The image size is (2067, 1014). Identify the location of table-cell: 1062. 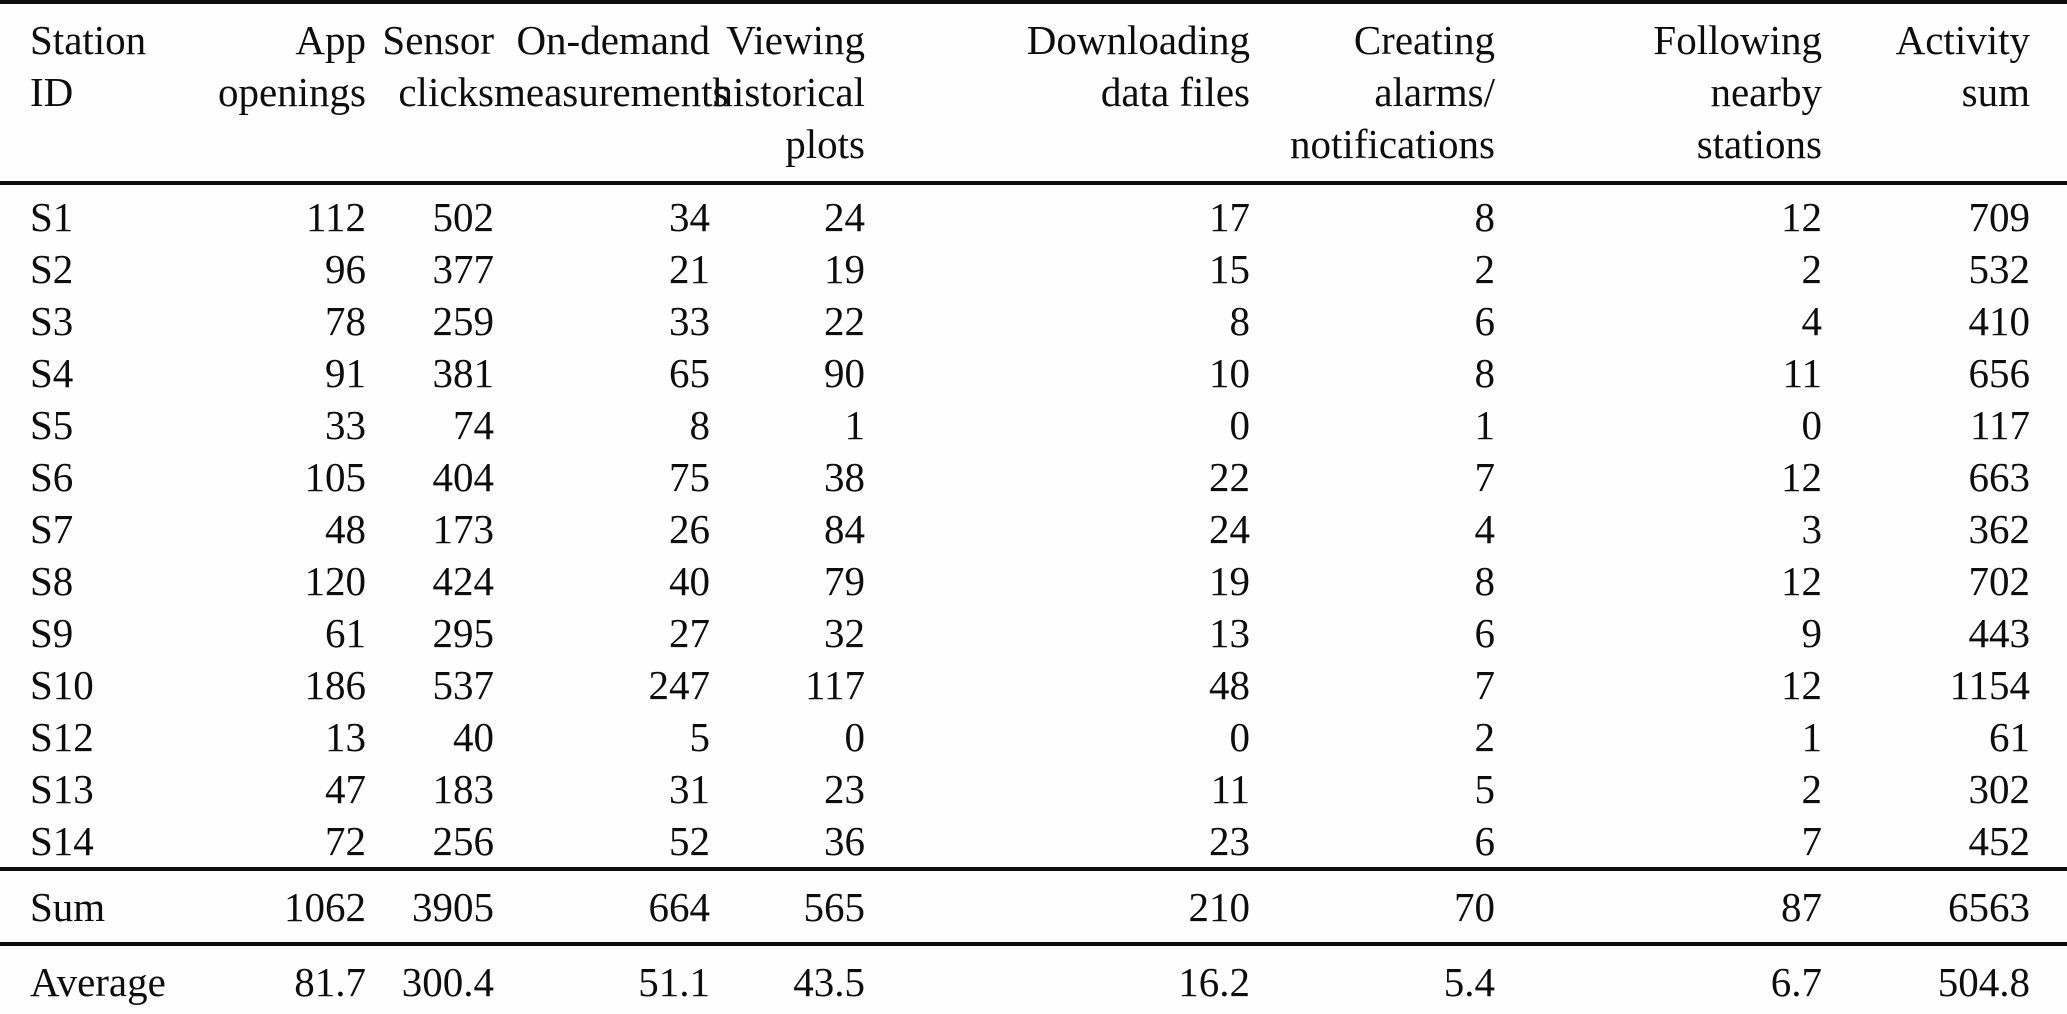
(325, 906).